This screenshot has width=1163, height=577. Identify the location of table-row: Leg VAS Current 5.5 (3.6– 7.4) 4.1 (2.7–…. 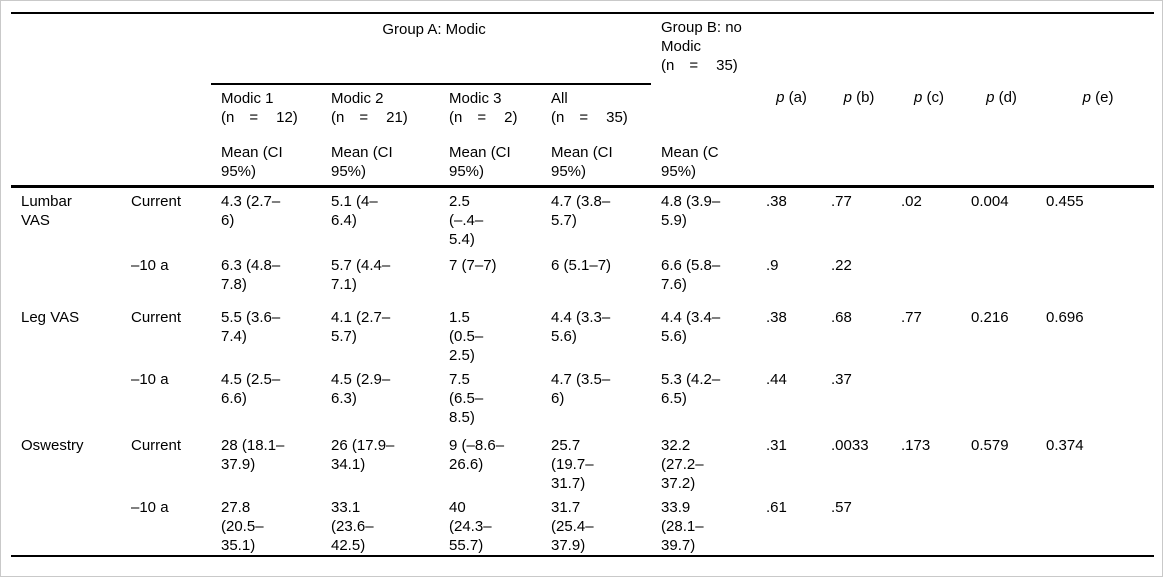
(582, 335).